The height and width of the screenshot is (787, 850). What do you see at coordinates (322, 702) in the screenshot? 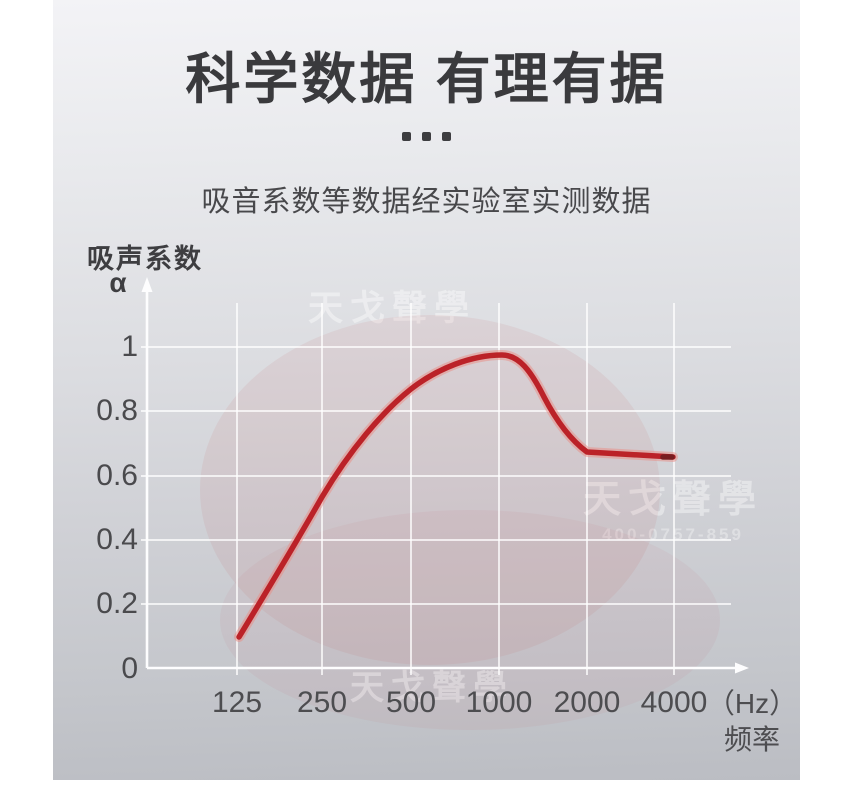
I see `x-tick-label: 250` at bounding box center [322, 702].